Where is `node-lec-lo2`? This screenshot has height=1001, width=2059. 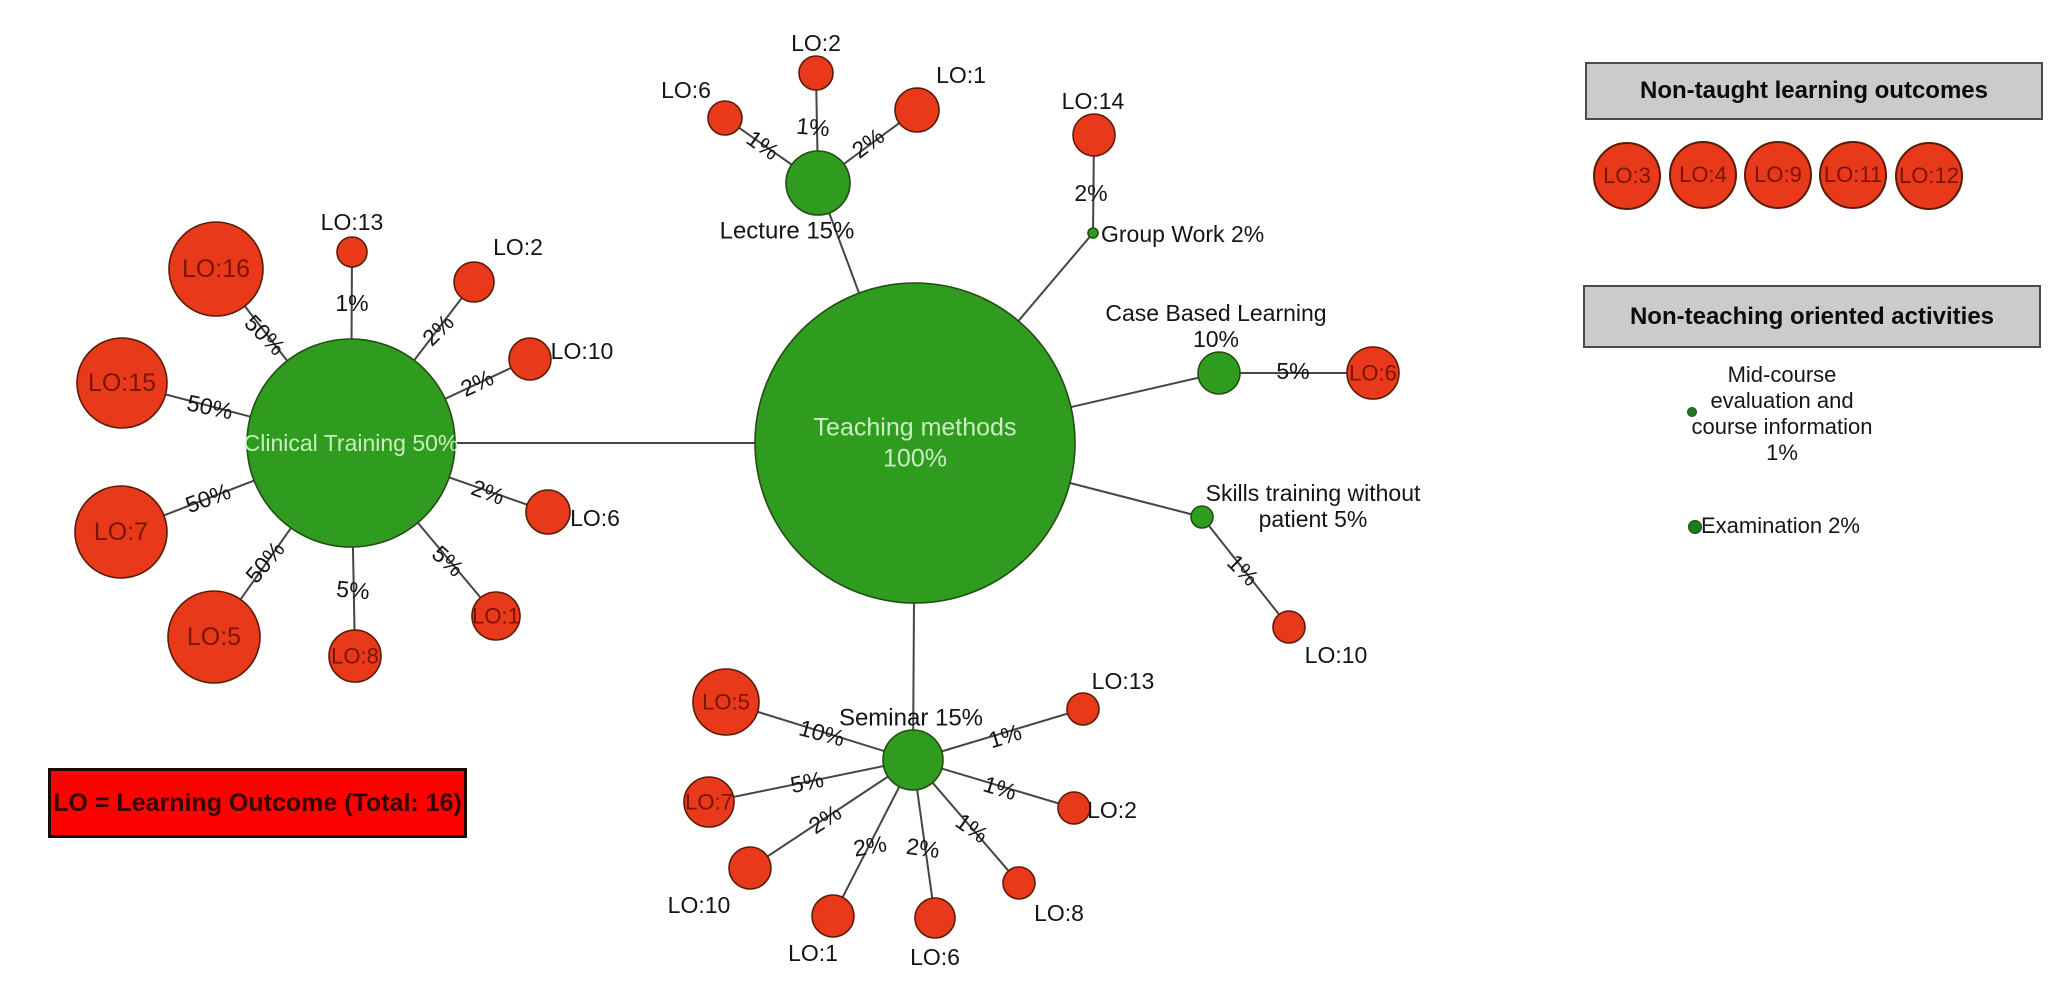
node-lec-lo2 is located at coordinates (816, 73).